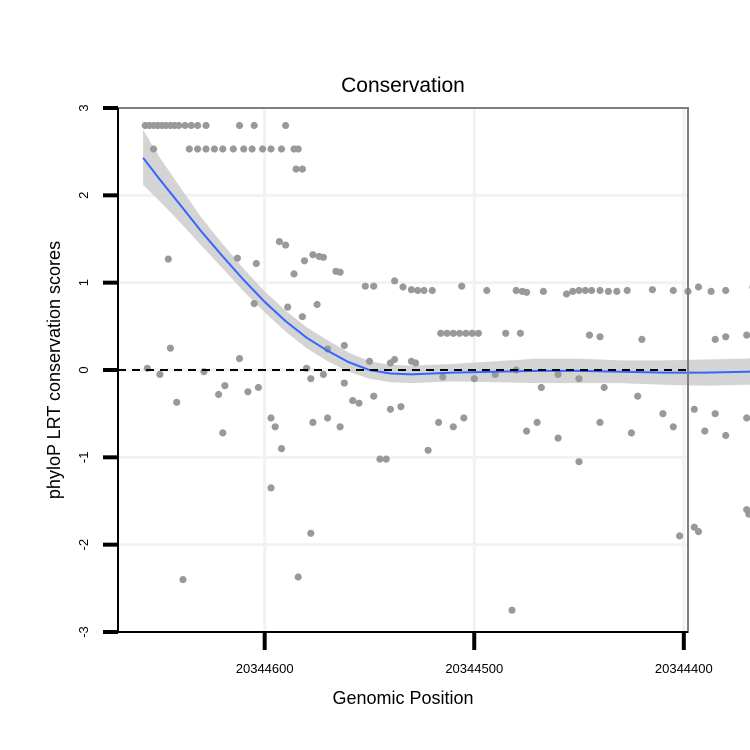 This screenshot has width=750, height=750. Describe the element at coordinates (54, 370) in the screenshot. I see `y-axis-title: phyloP LRT conservation scores` at that location.